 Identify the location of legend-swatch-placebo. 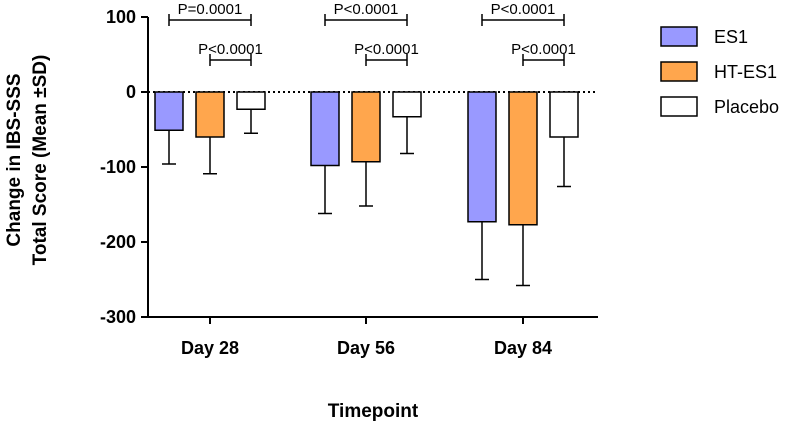
(679, 106).